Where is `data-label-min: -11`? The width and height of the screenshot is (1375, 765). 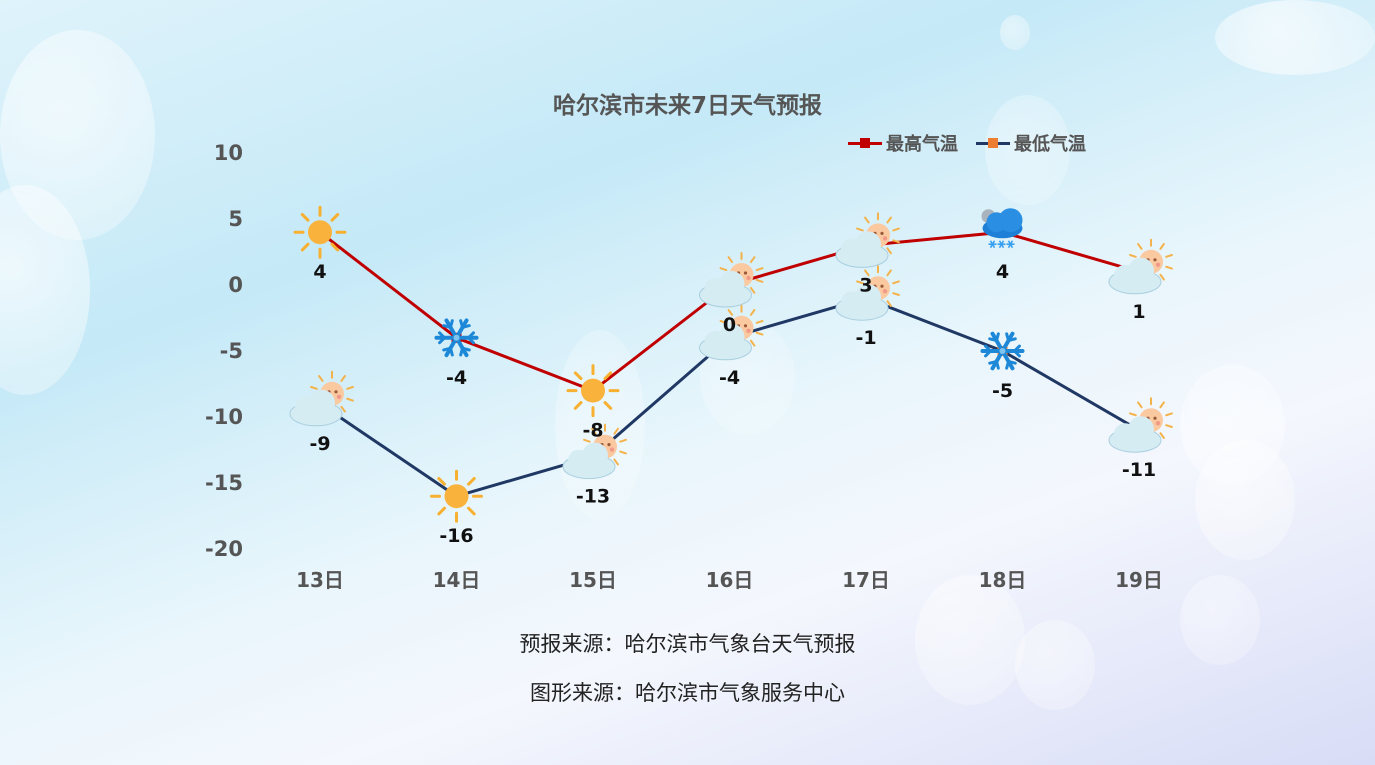 data-label-min: -11 is located at coordinates (1139, 470).